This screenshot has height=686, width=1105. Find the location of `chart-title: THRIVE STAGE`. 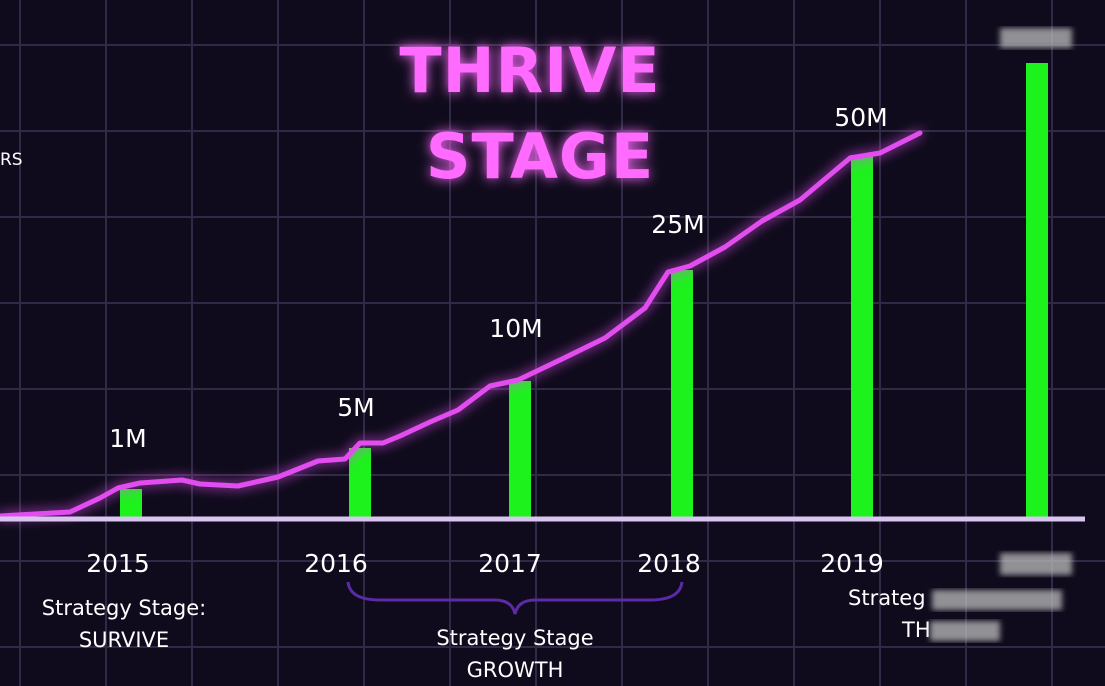

chart-title: THRIVE STAGE is located at coordinates (529, 113).